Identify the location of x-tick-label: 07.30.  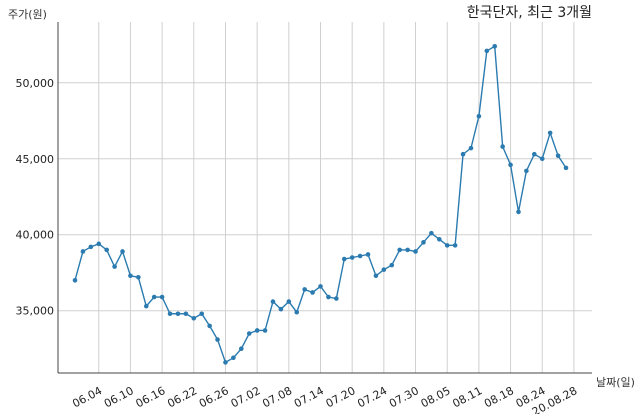
(404, 397).